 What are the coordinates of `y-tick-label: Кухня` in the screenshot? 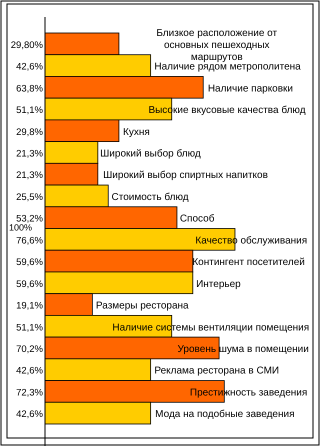 It's located at (136, 132).